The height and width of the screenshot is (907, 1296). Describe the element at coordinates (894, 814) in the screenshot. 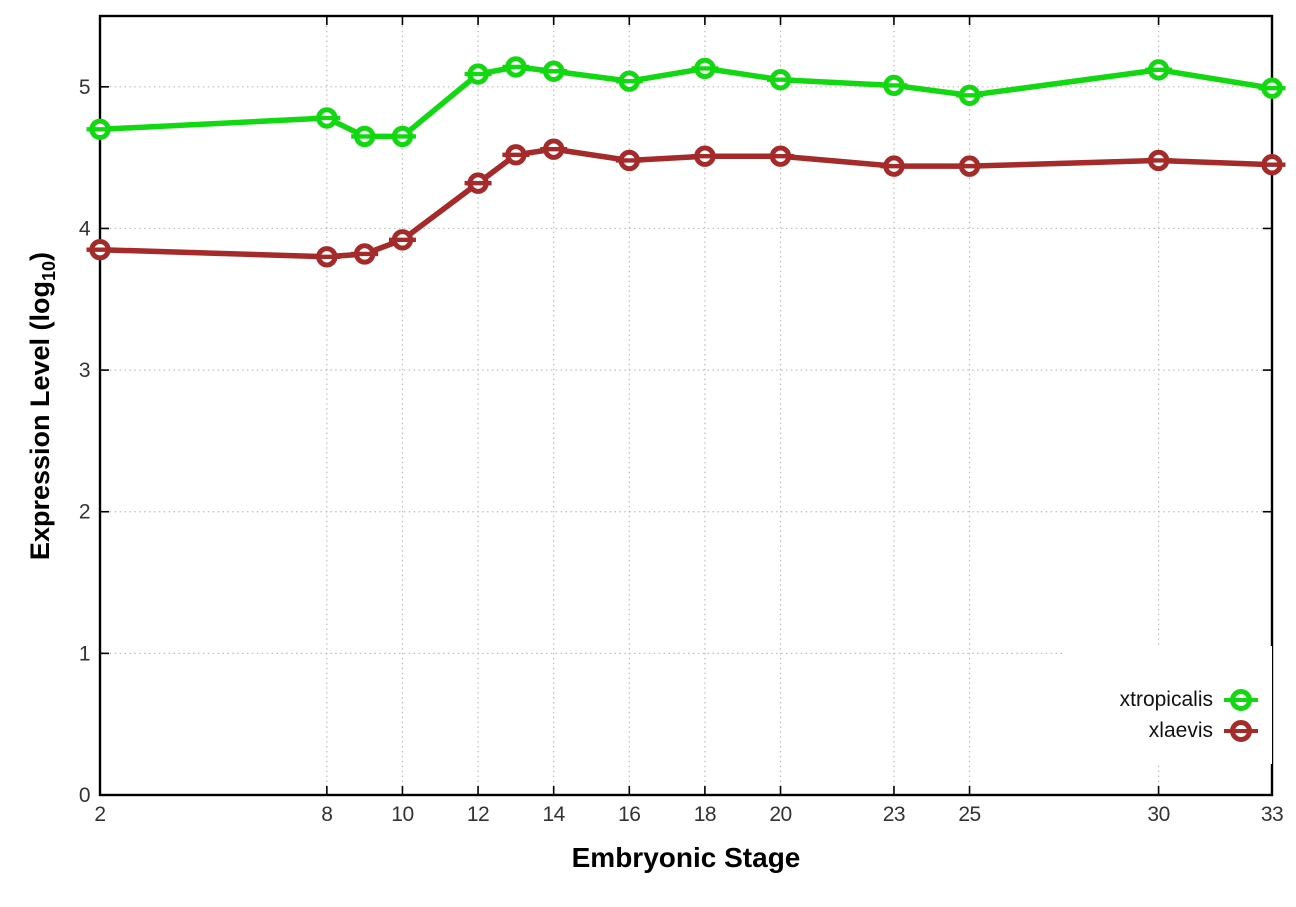

I see `x-tick-label: 23` at that location.